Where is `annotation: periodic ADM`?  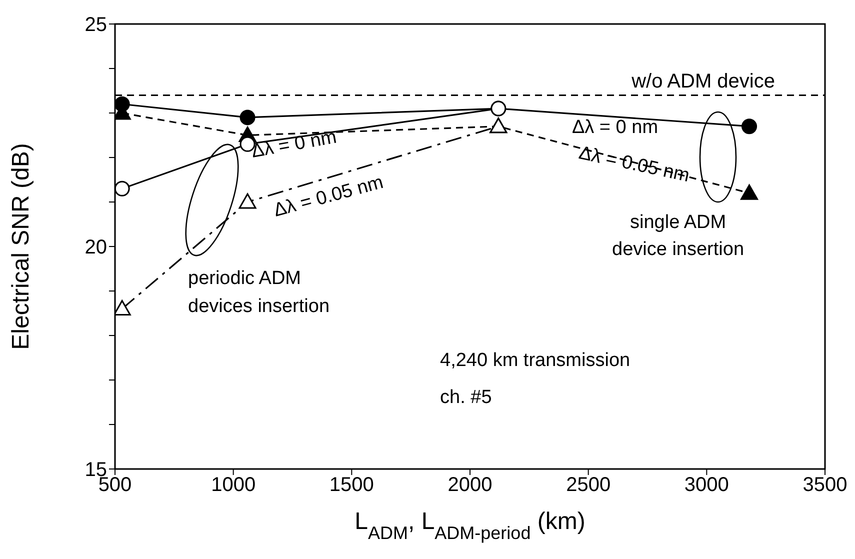 annotation: periodic ADM is located at coordinates (244, 278).